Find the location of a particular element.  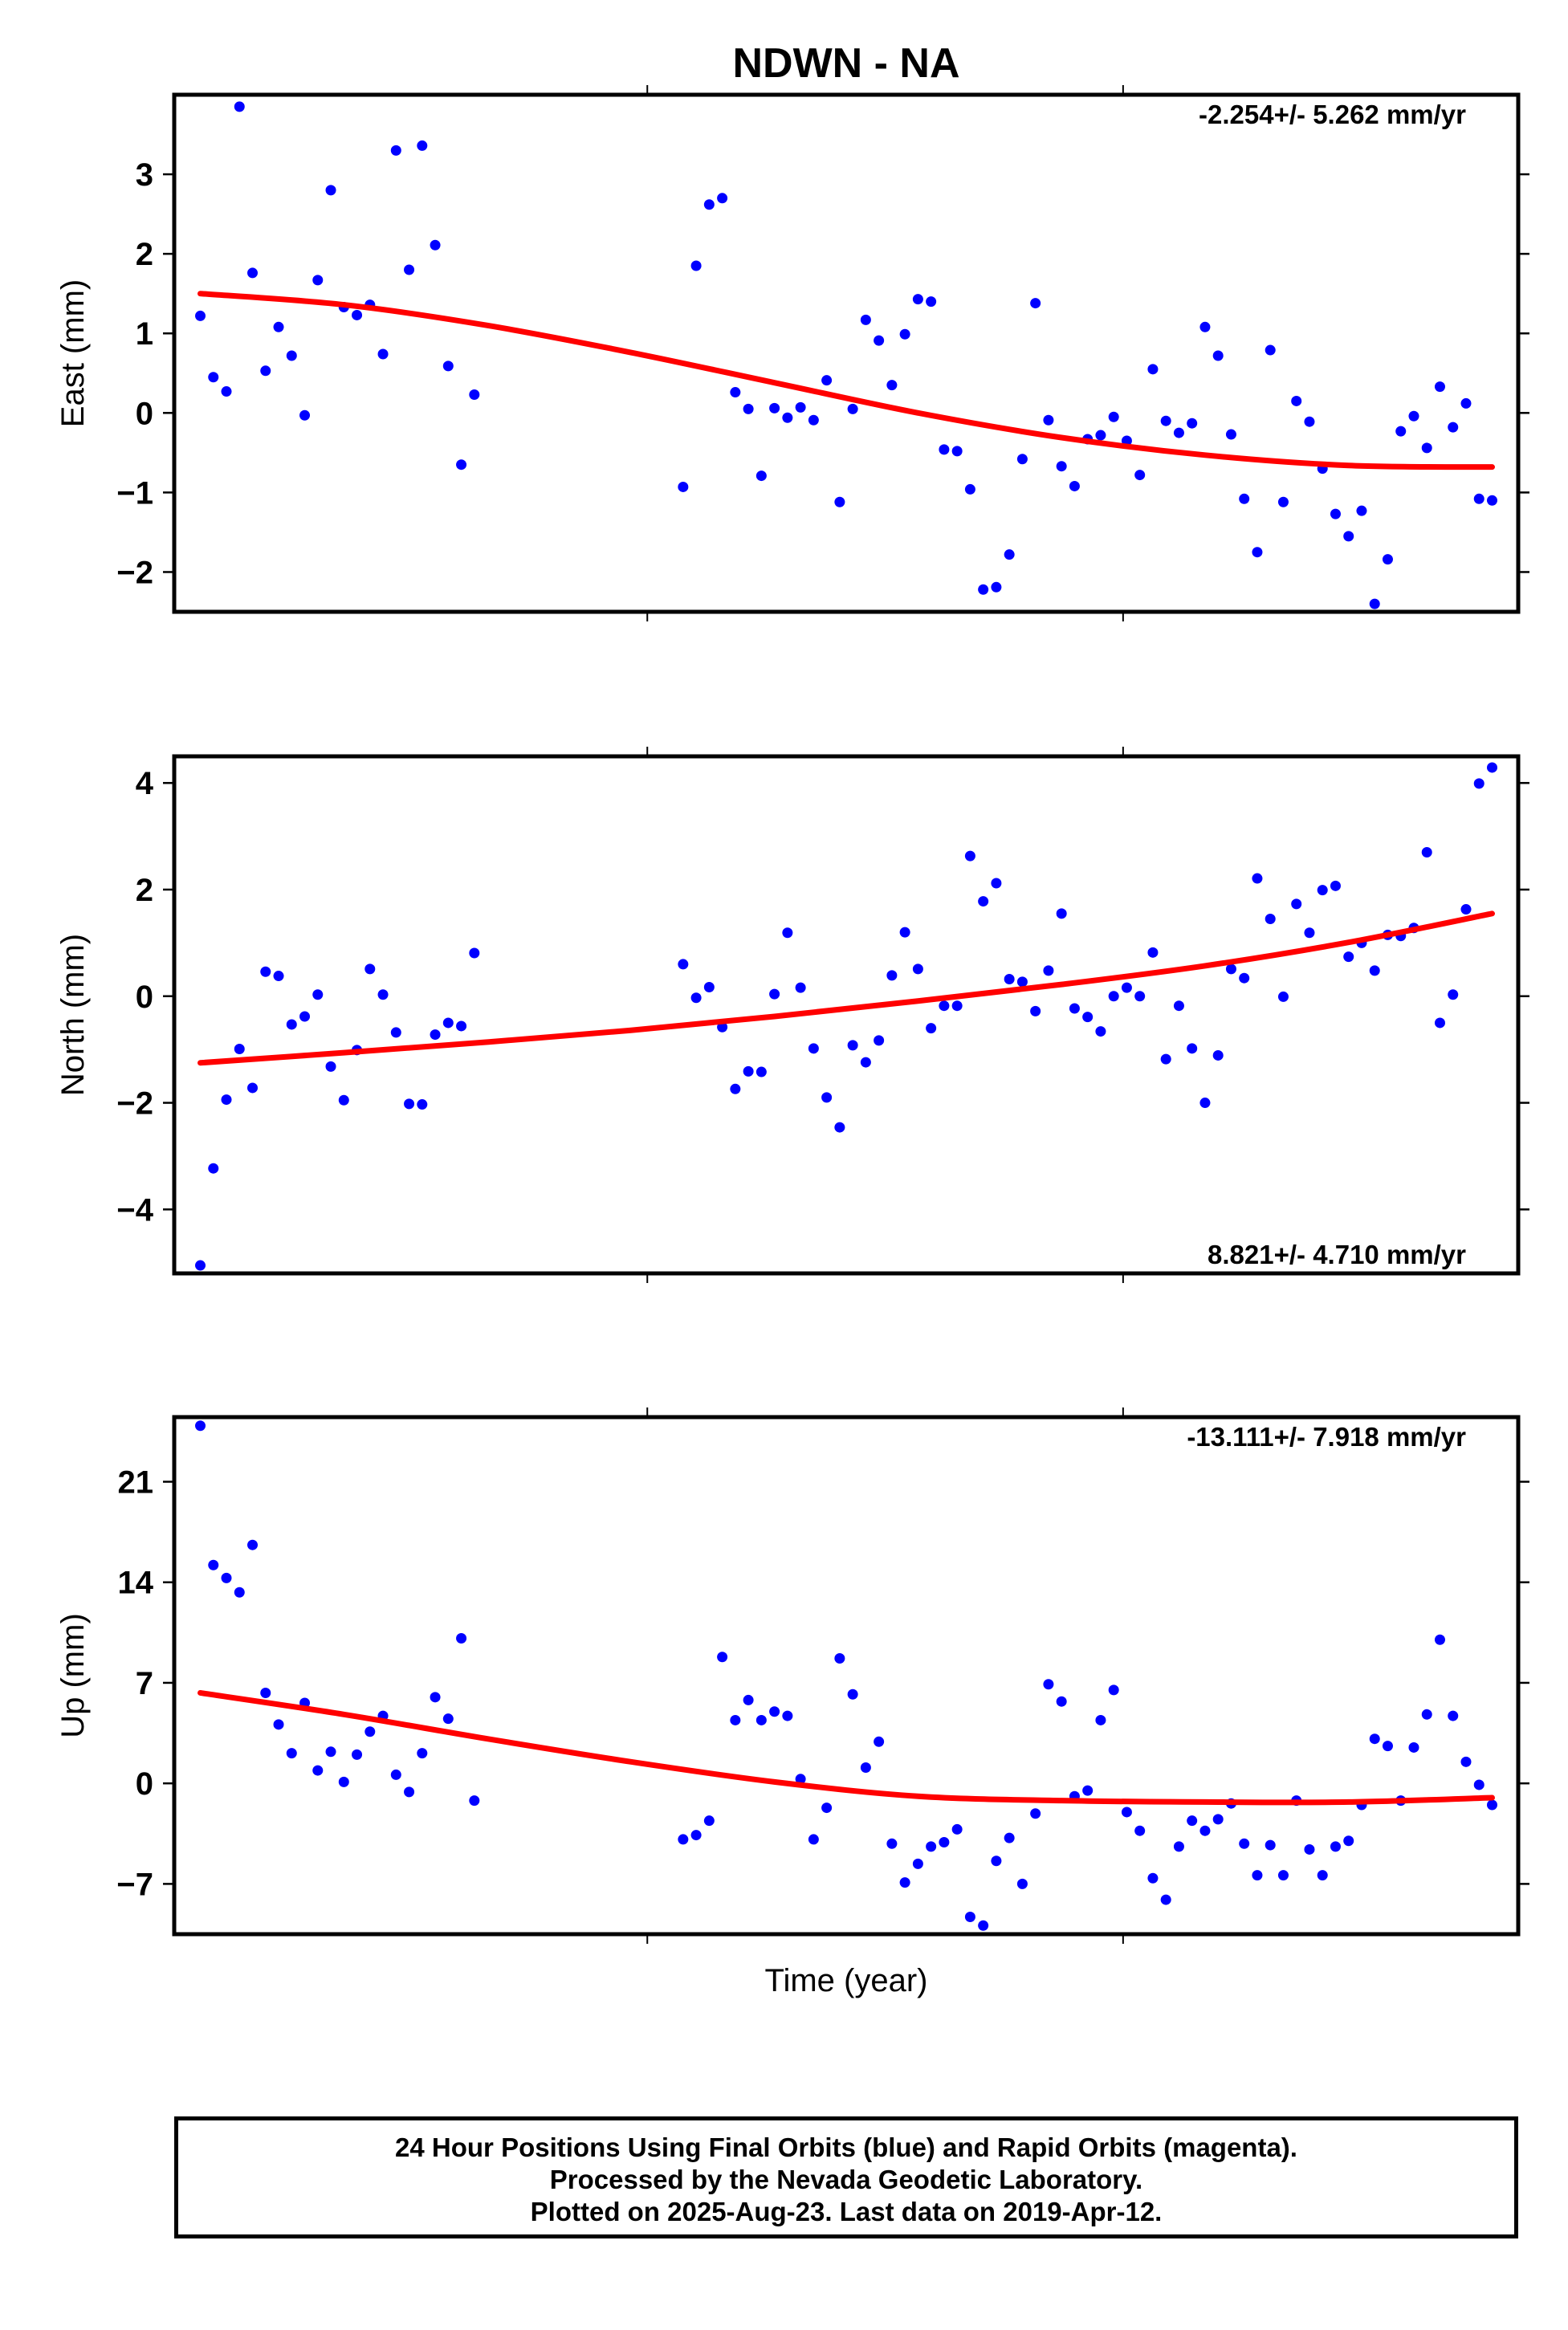

x-axis-label: Time (year) is located at coordinates (846, 1980).